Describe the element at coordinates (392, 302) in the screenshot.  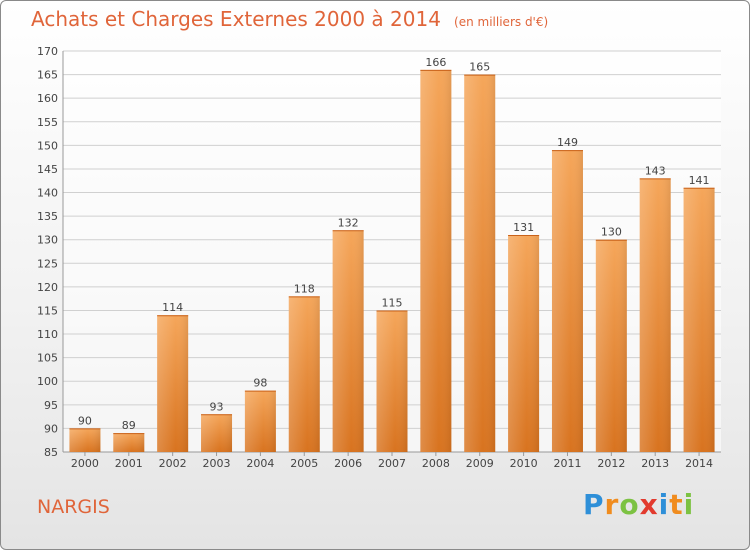
I see `data-label: 115` at that location.